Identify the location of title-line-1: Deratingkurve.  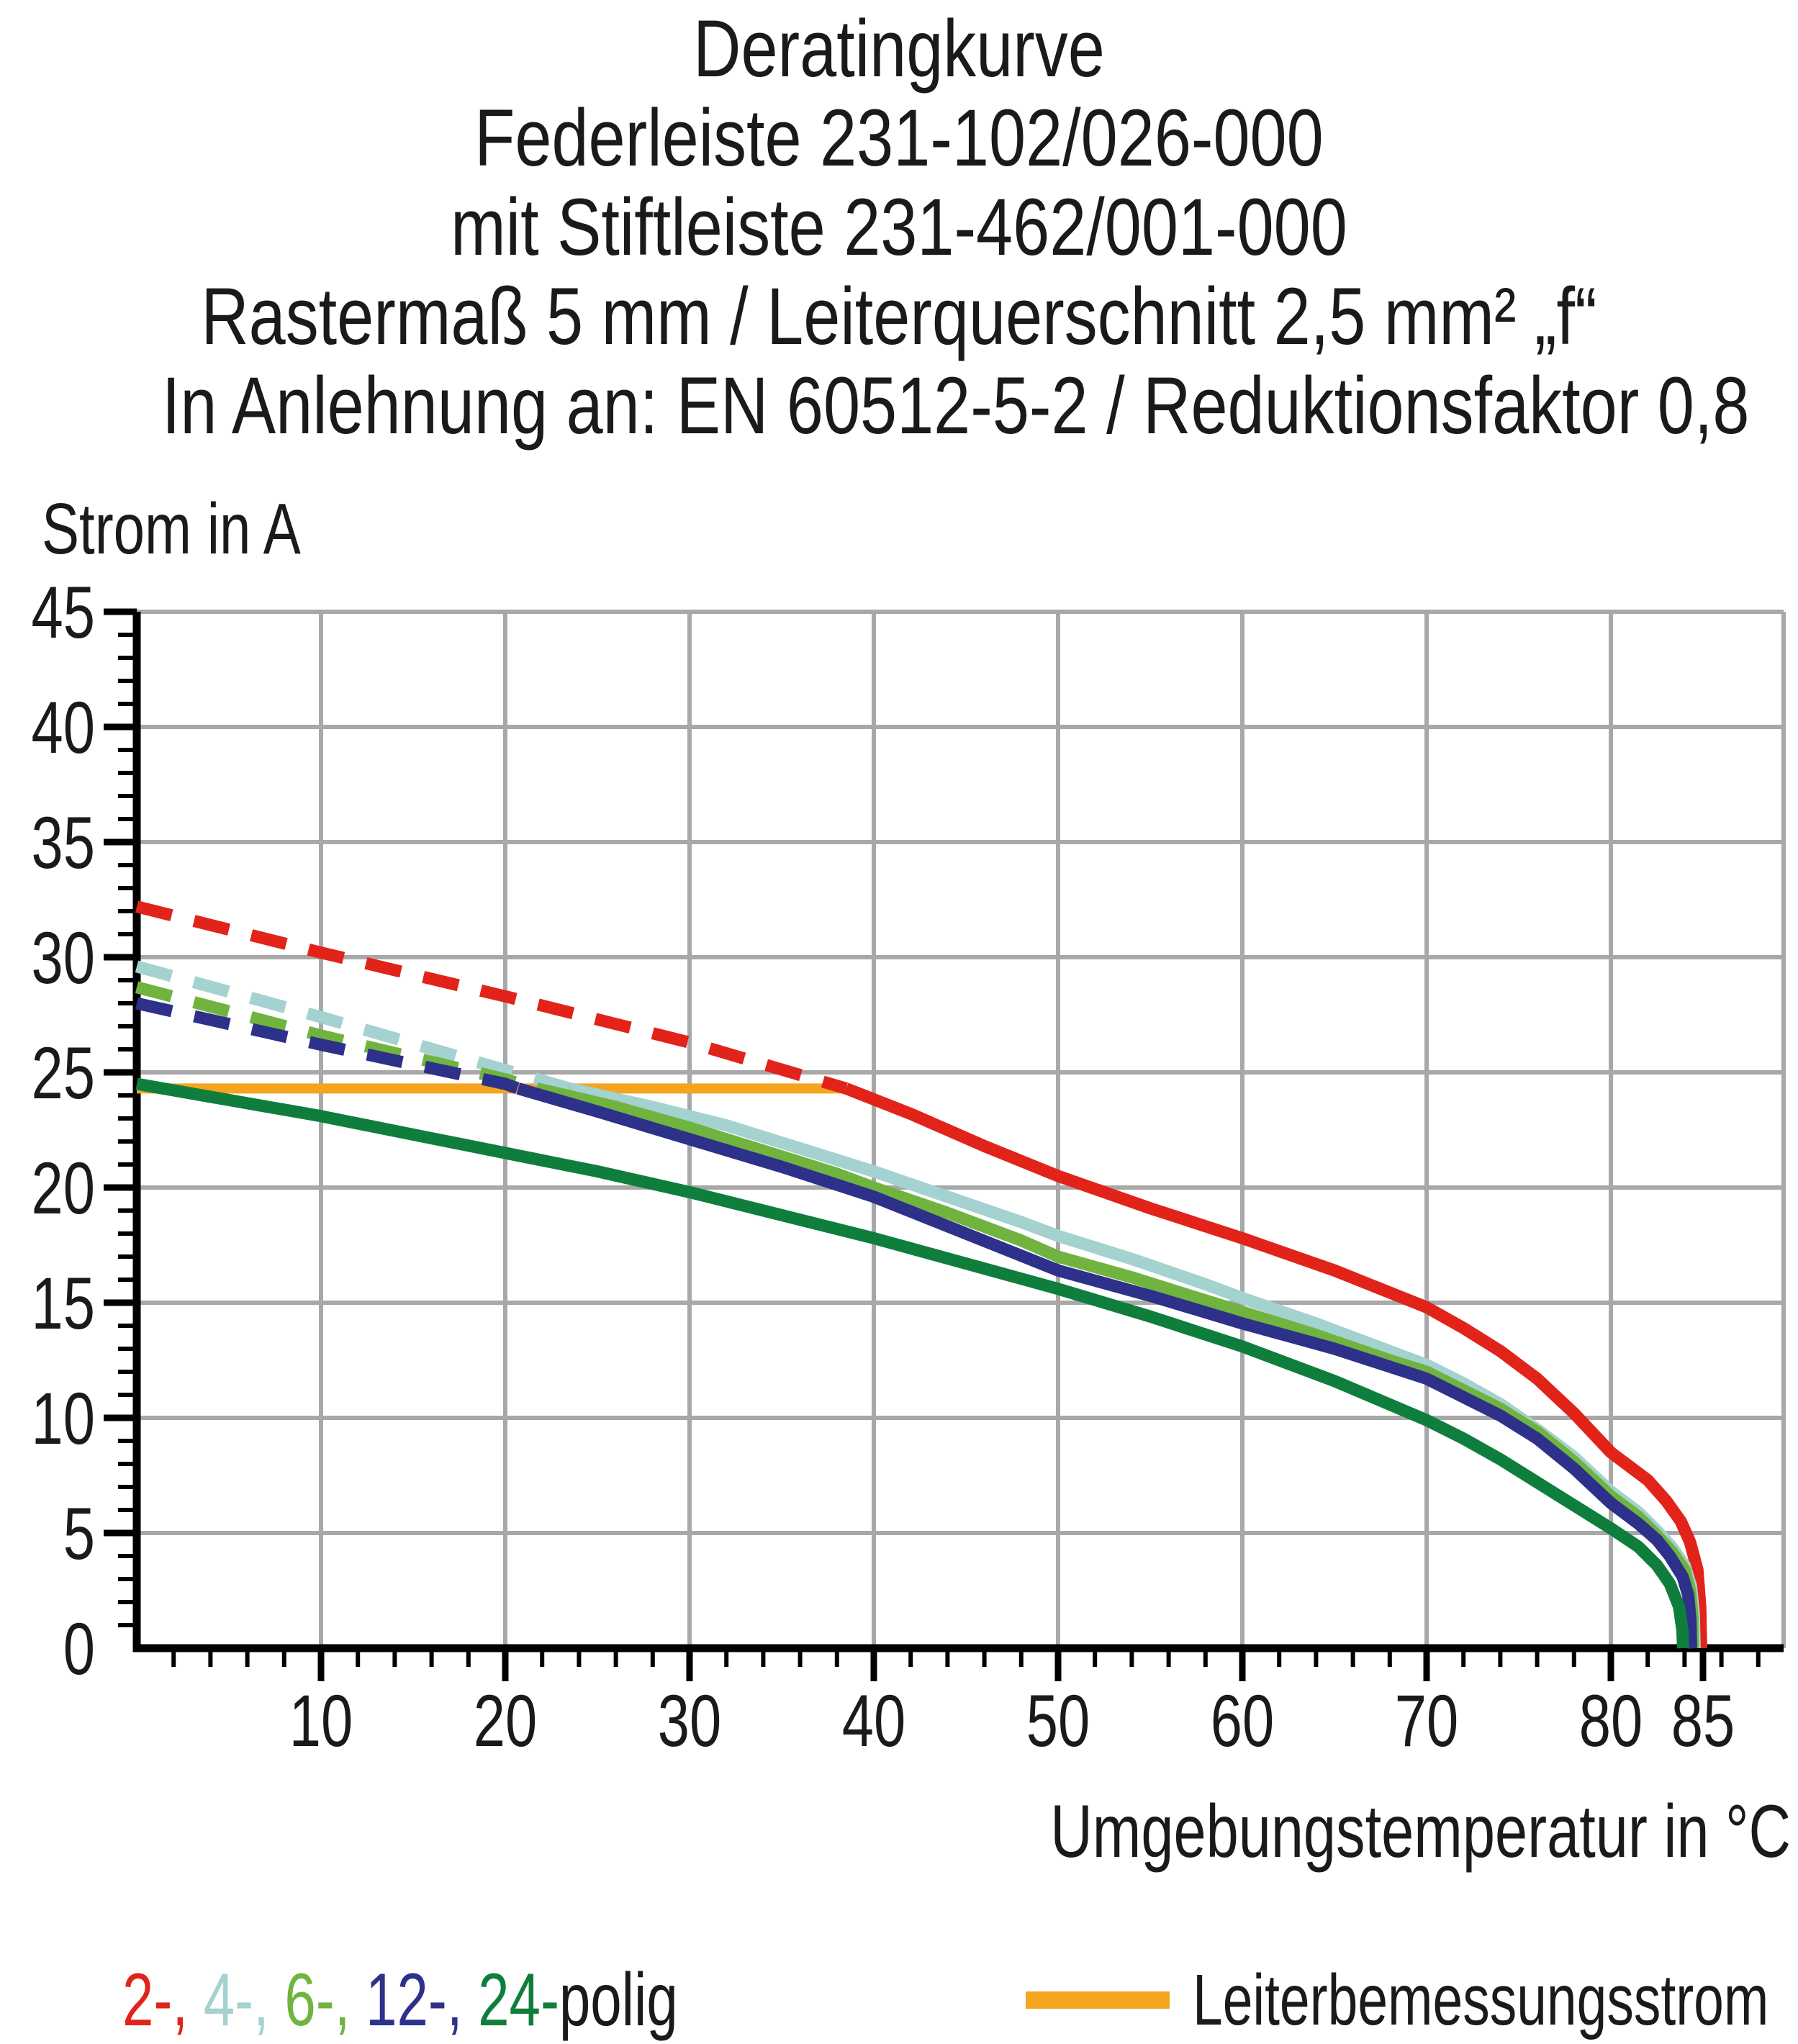
(899, 49).